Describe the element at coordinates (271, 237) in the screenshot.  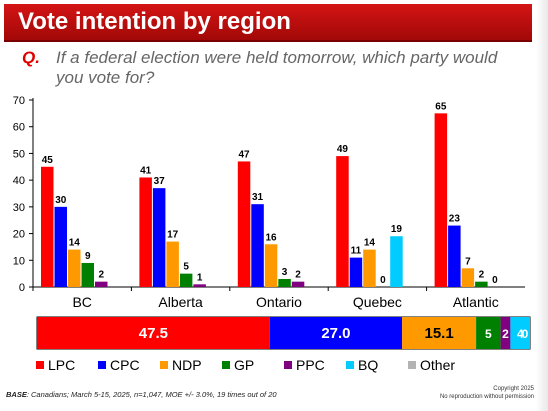
I see `data-label: 16` at that location.